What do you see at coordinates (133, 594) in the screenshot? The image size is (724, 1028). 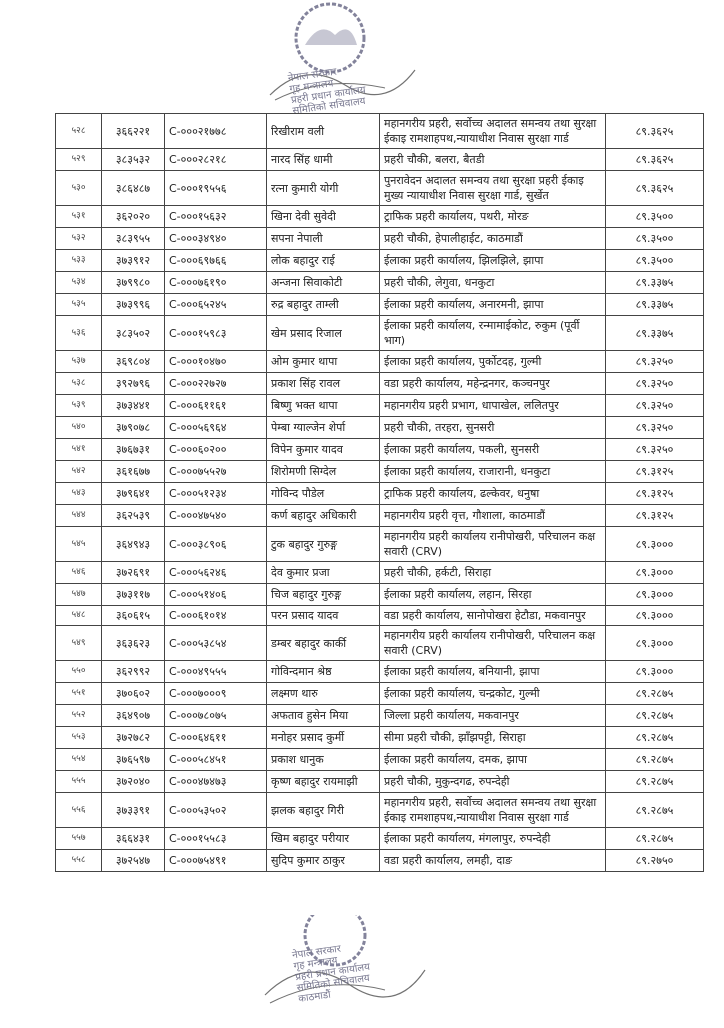 I see `cell-roll: ३७३११७` at bounding box center [133, 594].